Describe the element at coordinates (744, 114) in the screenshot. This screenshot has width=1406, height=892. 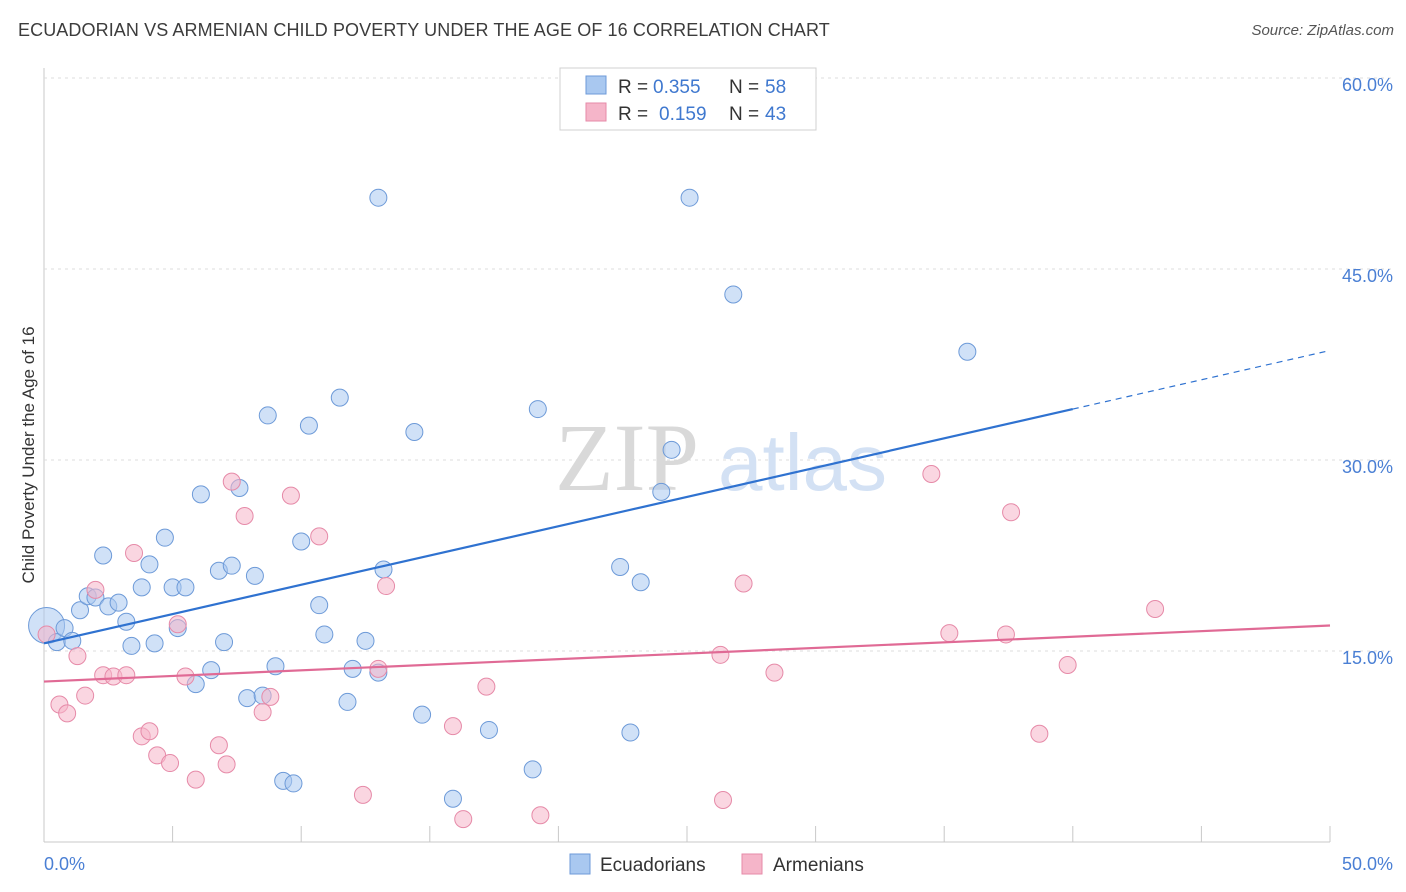
I see `legend-n-label-2: N =` at that location.